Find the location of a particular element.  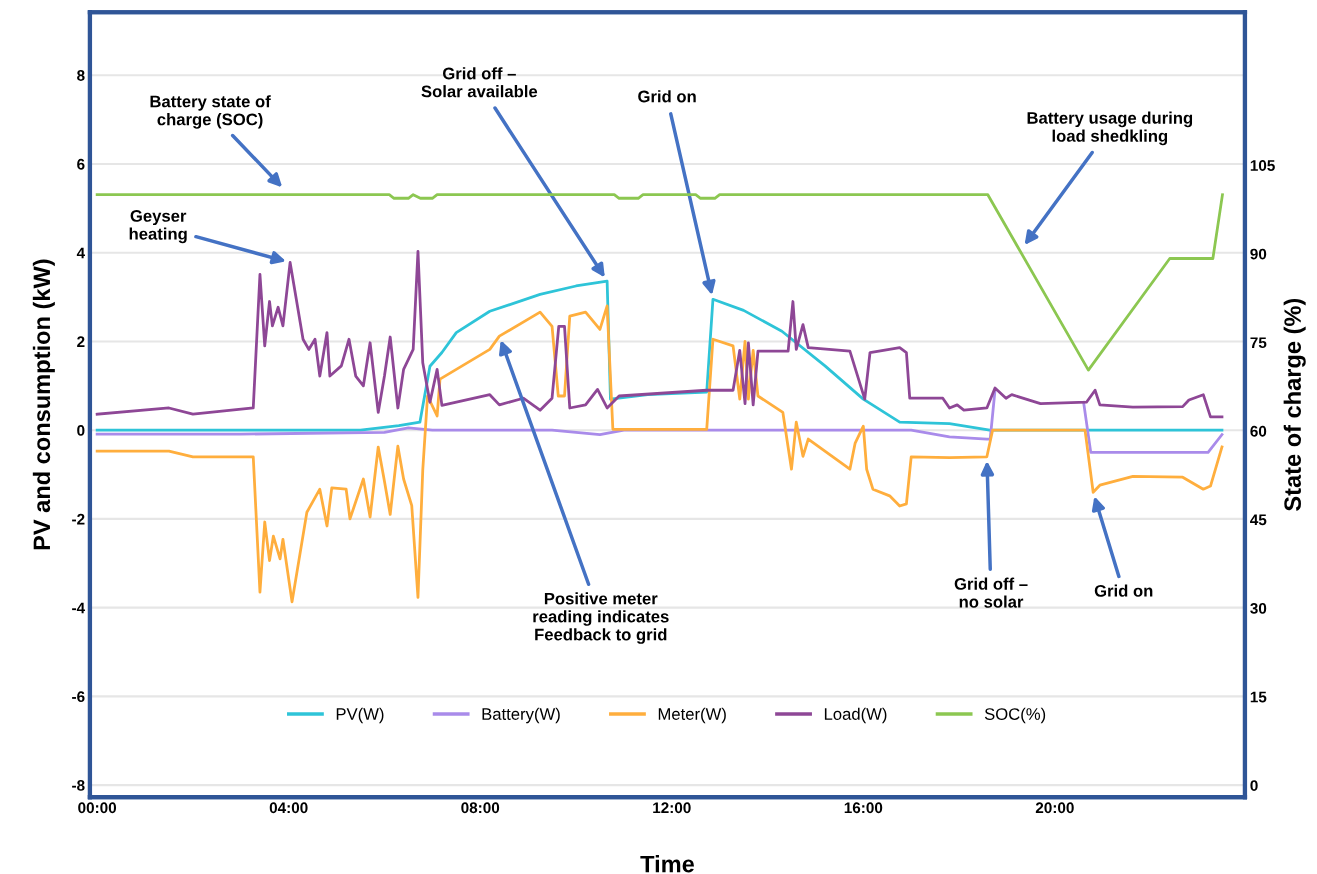

x-axis-title: Time is located at coordinates (667, 864).